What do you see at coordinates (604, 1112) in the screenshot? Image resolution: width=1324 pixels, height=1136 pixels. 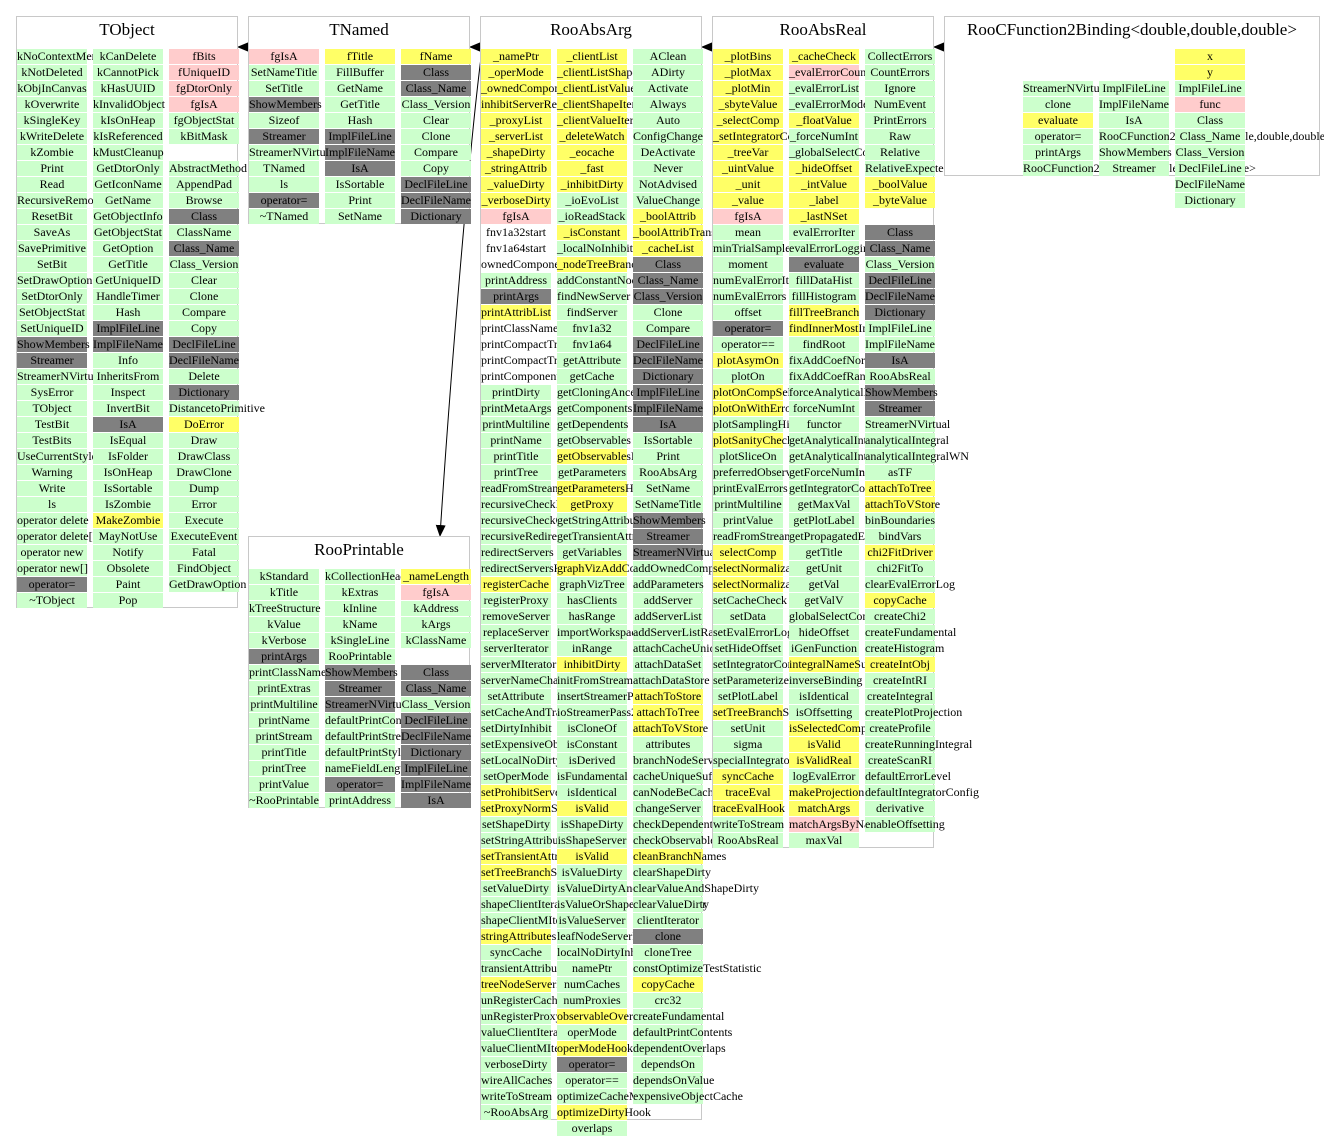 I see `member-item: optimizeDirtyHook` at bounding box center [604, 1112].